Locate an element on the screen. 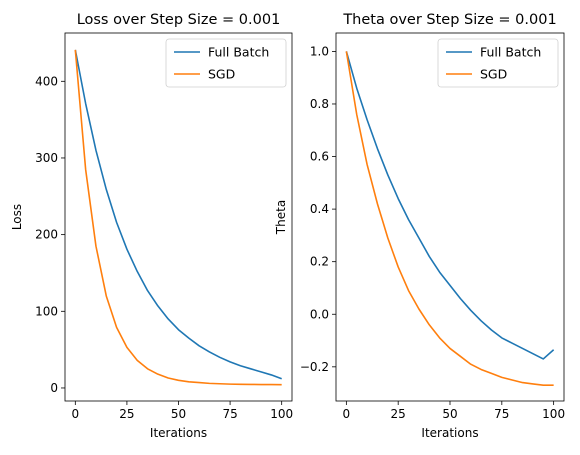 This screenshot has width=580, height=455. y-tick-label: 300 is located at coordinates (46, 158).